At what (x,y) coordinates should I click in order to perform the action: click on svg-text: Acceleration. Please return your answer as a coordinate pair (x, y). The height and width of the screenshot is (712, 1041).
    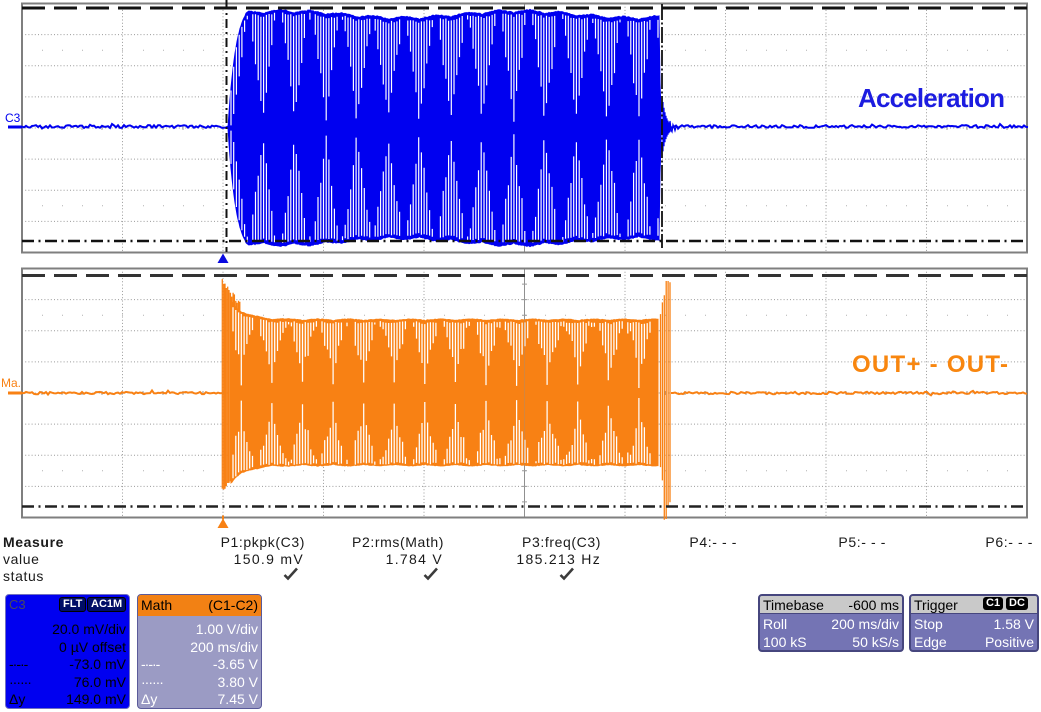
    Looking at the image, I should click on (931, 98).